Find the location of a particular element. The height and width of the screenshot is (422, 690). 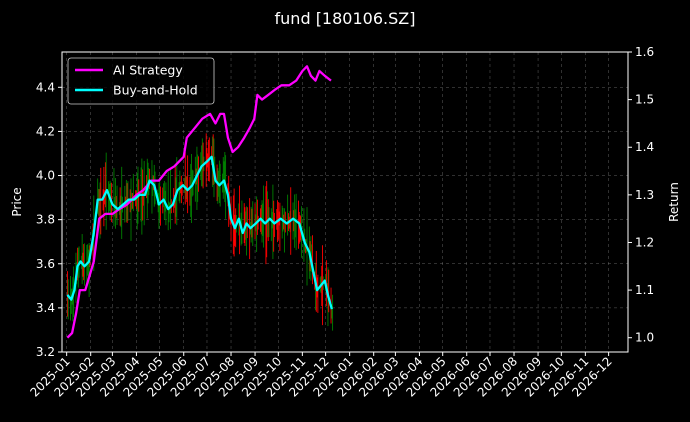

y2-tick-label: 1.0 is located at coordinates (644, 338).